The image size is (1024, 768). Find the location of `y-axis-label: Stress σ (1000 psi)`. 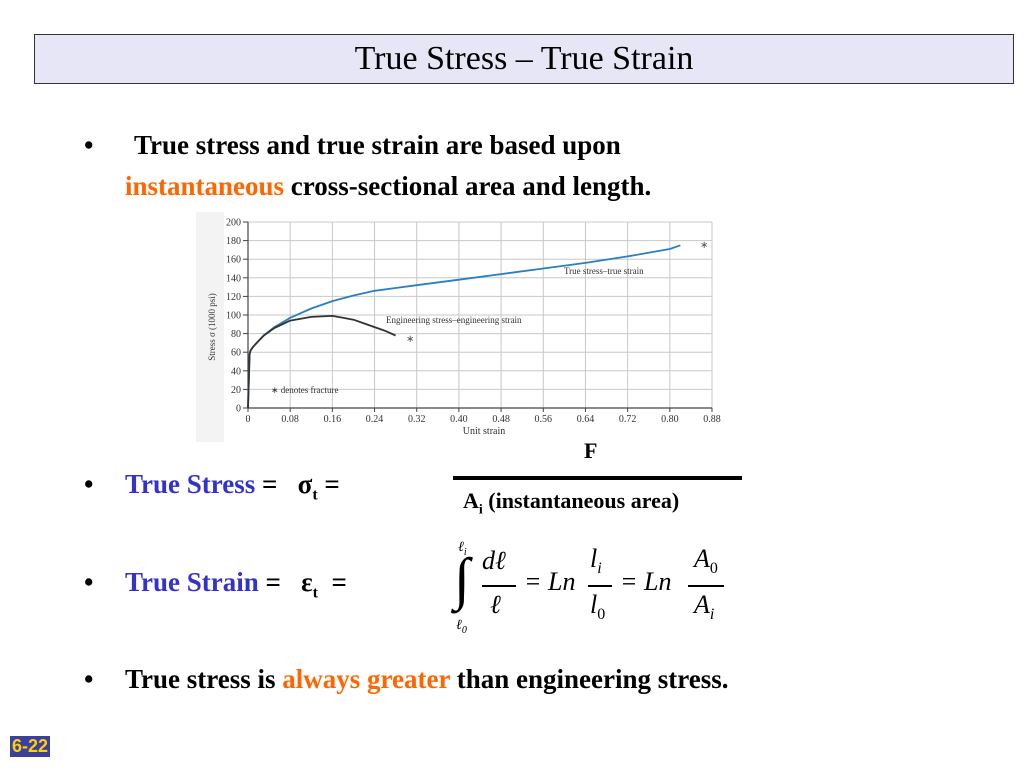

y-axis-label: Stress σ (1000 psi) is located at coordinates (212, 327).